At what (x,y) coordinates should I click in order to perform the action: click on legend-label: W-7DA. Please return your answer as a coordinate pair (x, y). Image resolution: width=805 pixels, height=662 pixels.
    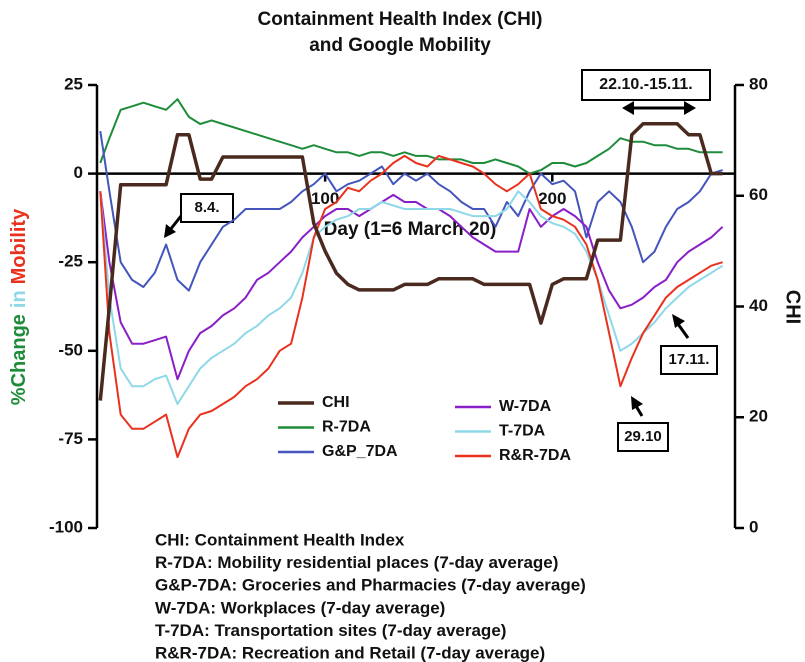
    Looking at the image, I should click on (525, 406).